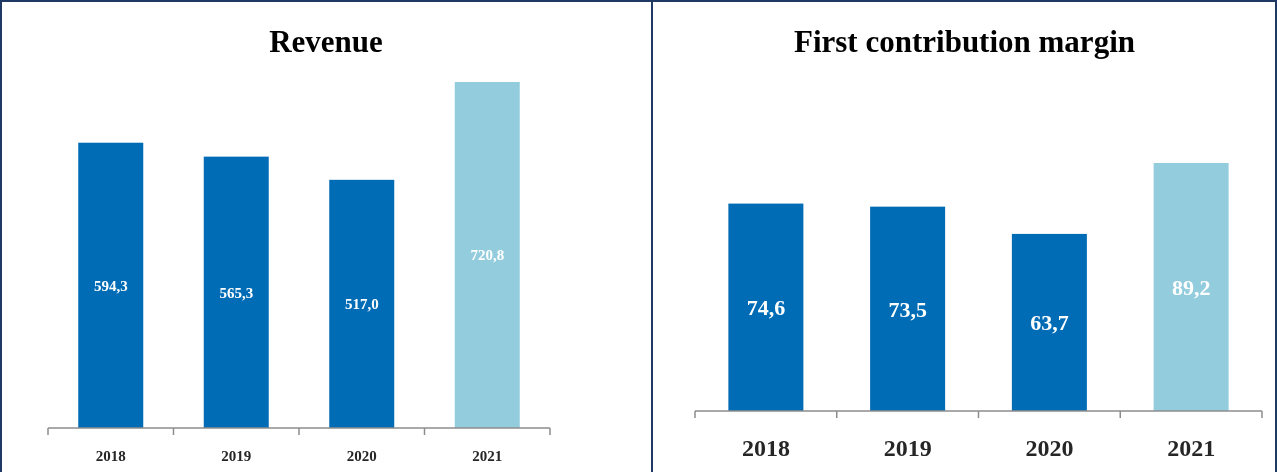 This screenshot has height=472, width=1277. I want to click on data-label: 565,3, so click(236, 292).